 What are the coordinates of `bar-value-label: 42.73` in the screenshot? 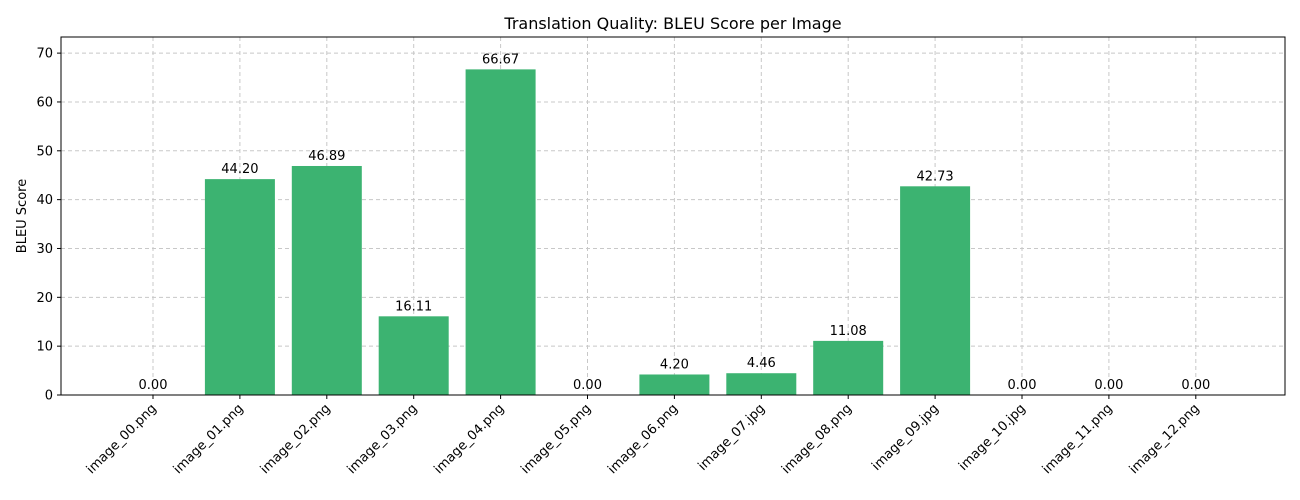 It's located at (934, 176).